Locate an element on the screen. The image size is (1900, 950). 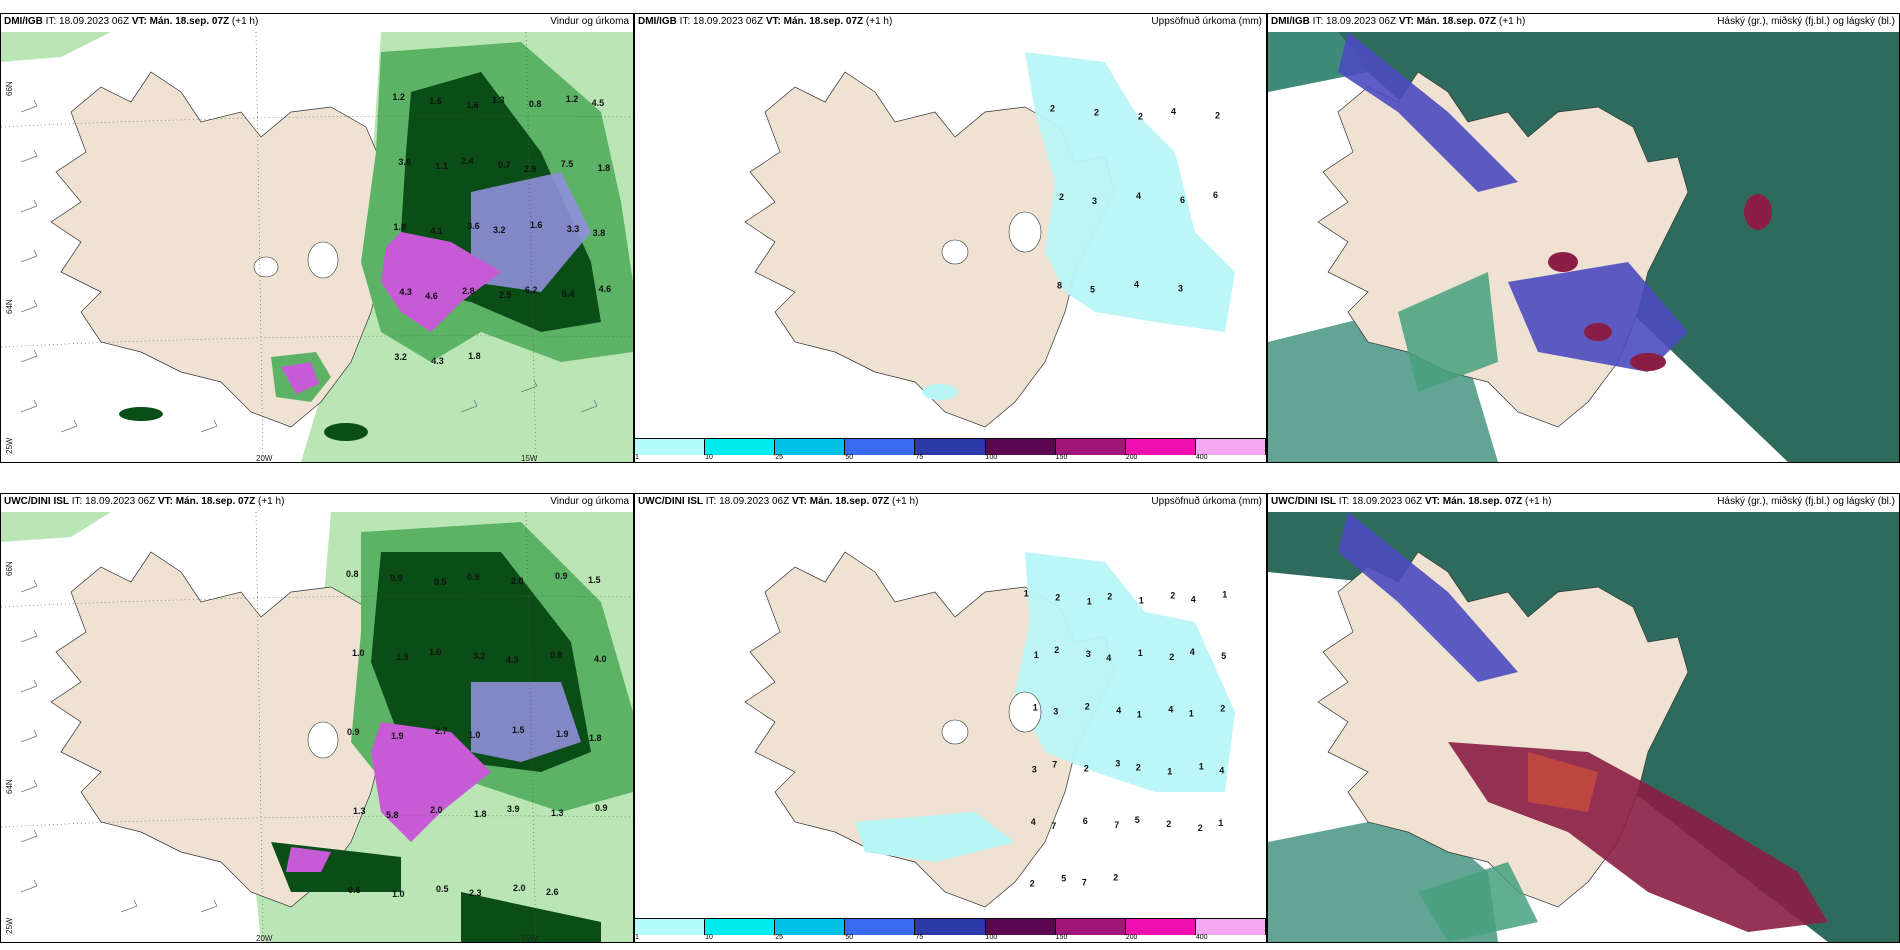
value-label: 2.5 is located at coordinates (505, 295).